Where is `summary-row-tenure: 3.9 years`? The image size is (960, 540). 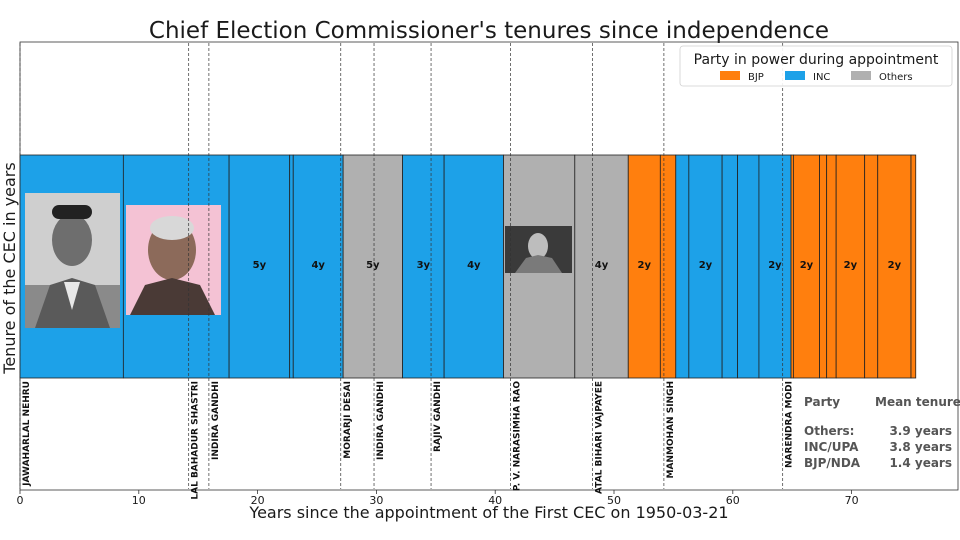
summary-row-tenure: 3.9 years is located at coordinates (920, 431).